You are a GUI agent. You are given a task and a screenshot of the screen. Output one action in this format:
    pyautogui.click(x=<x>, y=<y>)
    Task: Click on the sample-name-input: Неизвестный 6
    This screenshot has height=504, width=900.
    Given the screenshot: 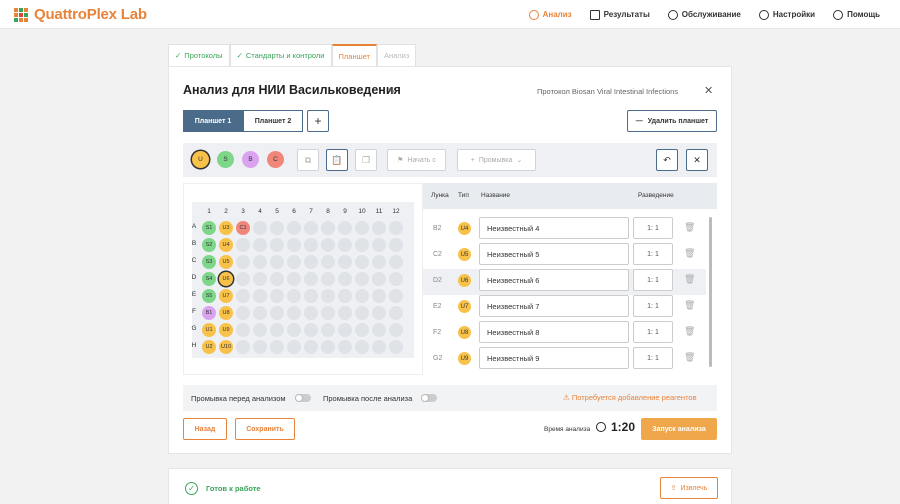 What is the action you would take?
    pyautogui.click(x=554, y=280)
    